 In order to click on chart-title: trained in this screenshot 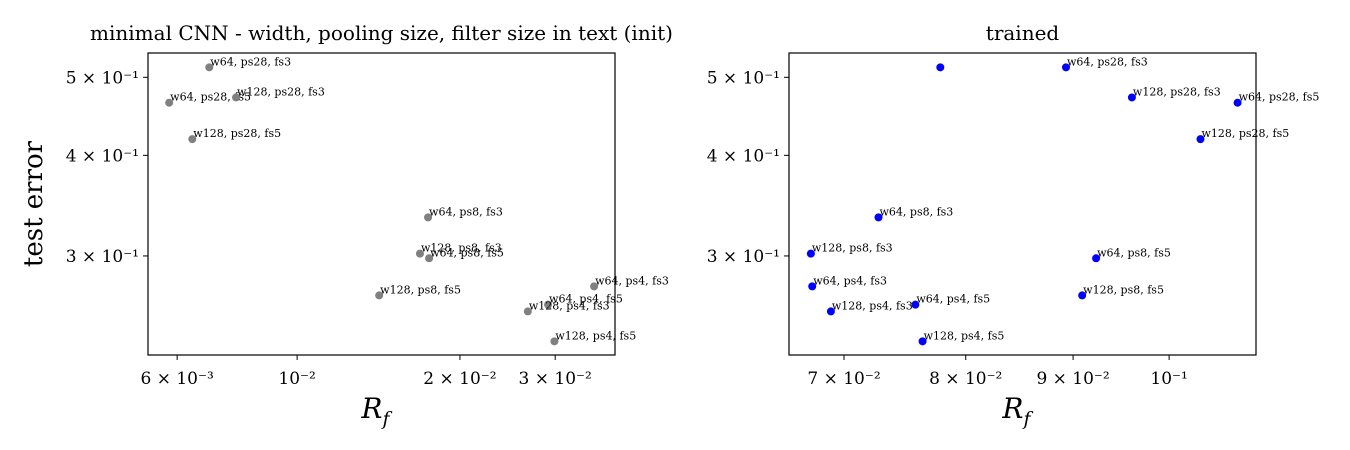, I will do `click(1023, 33)`.